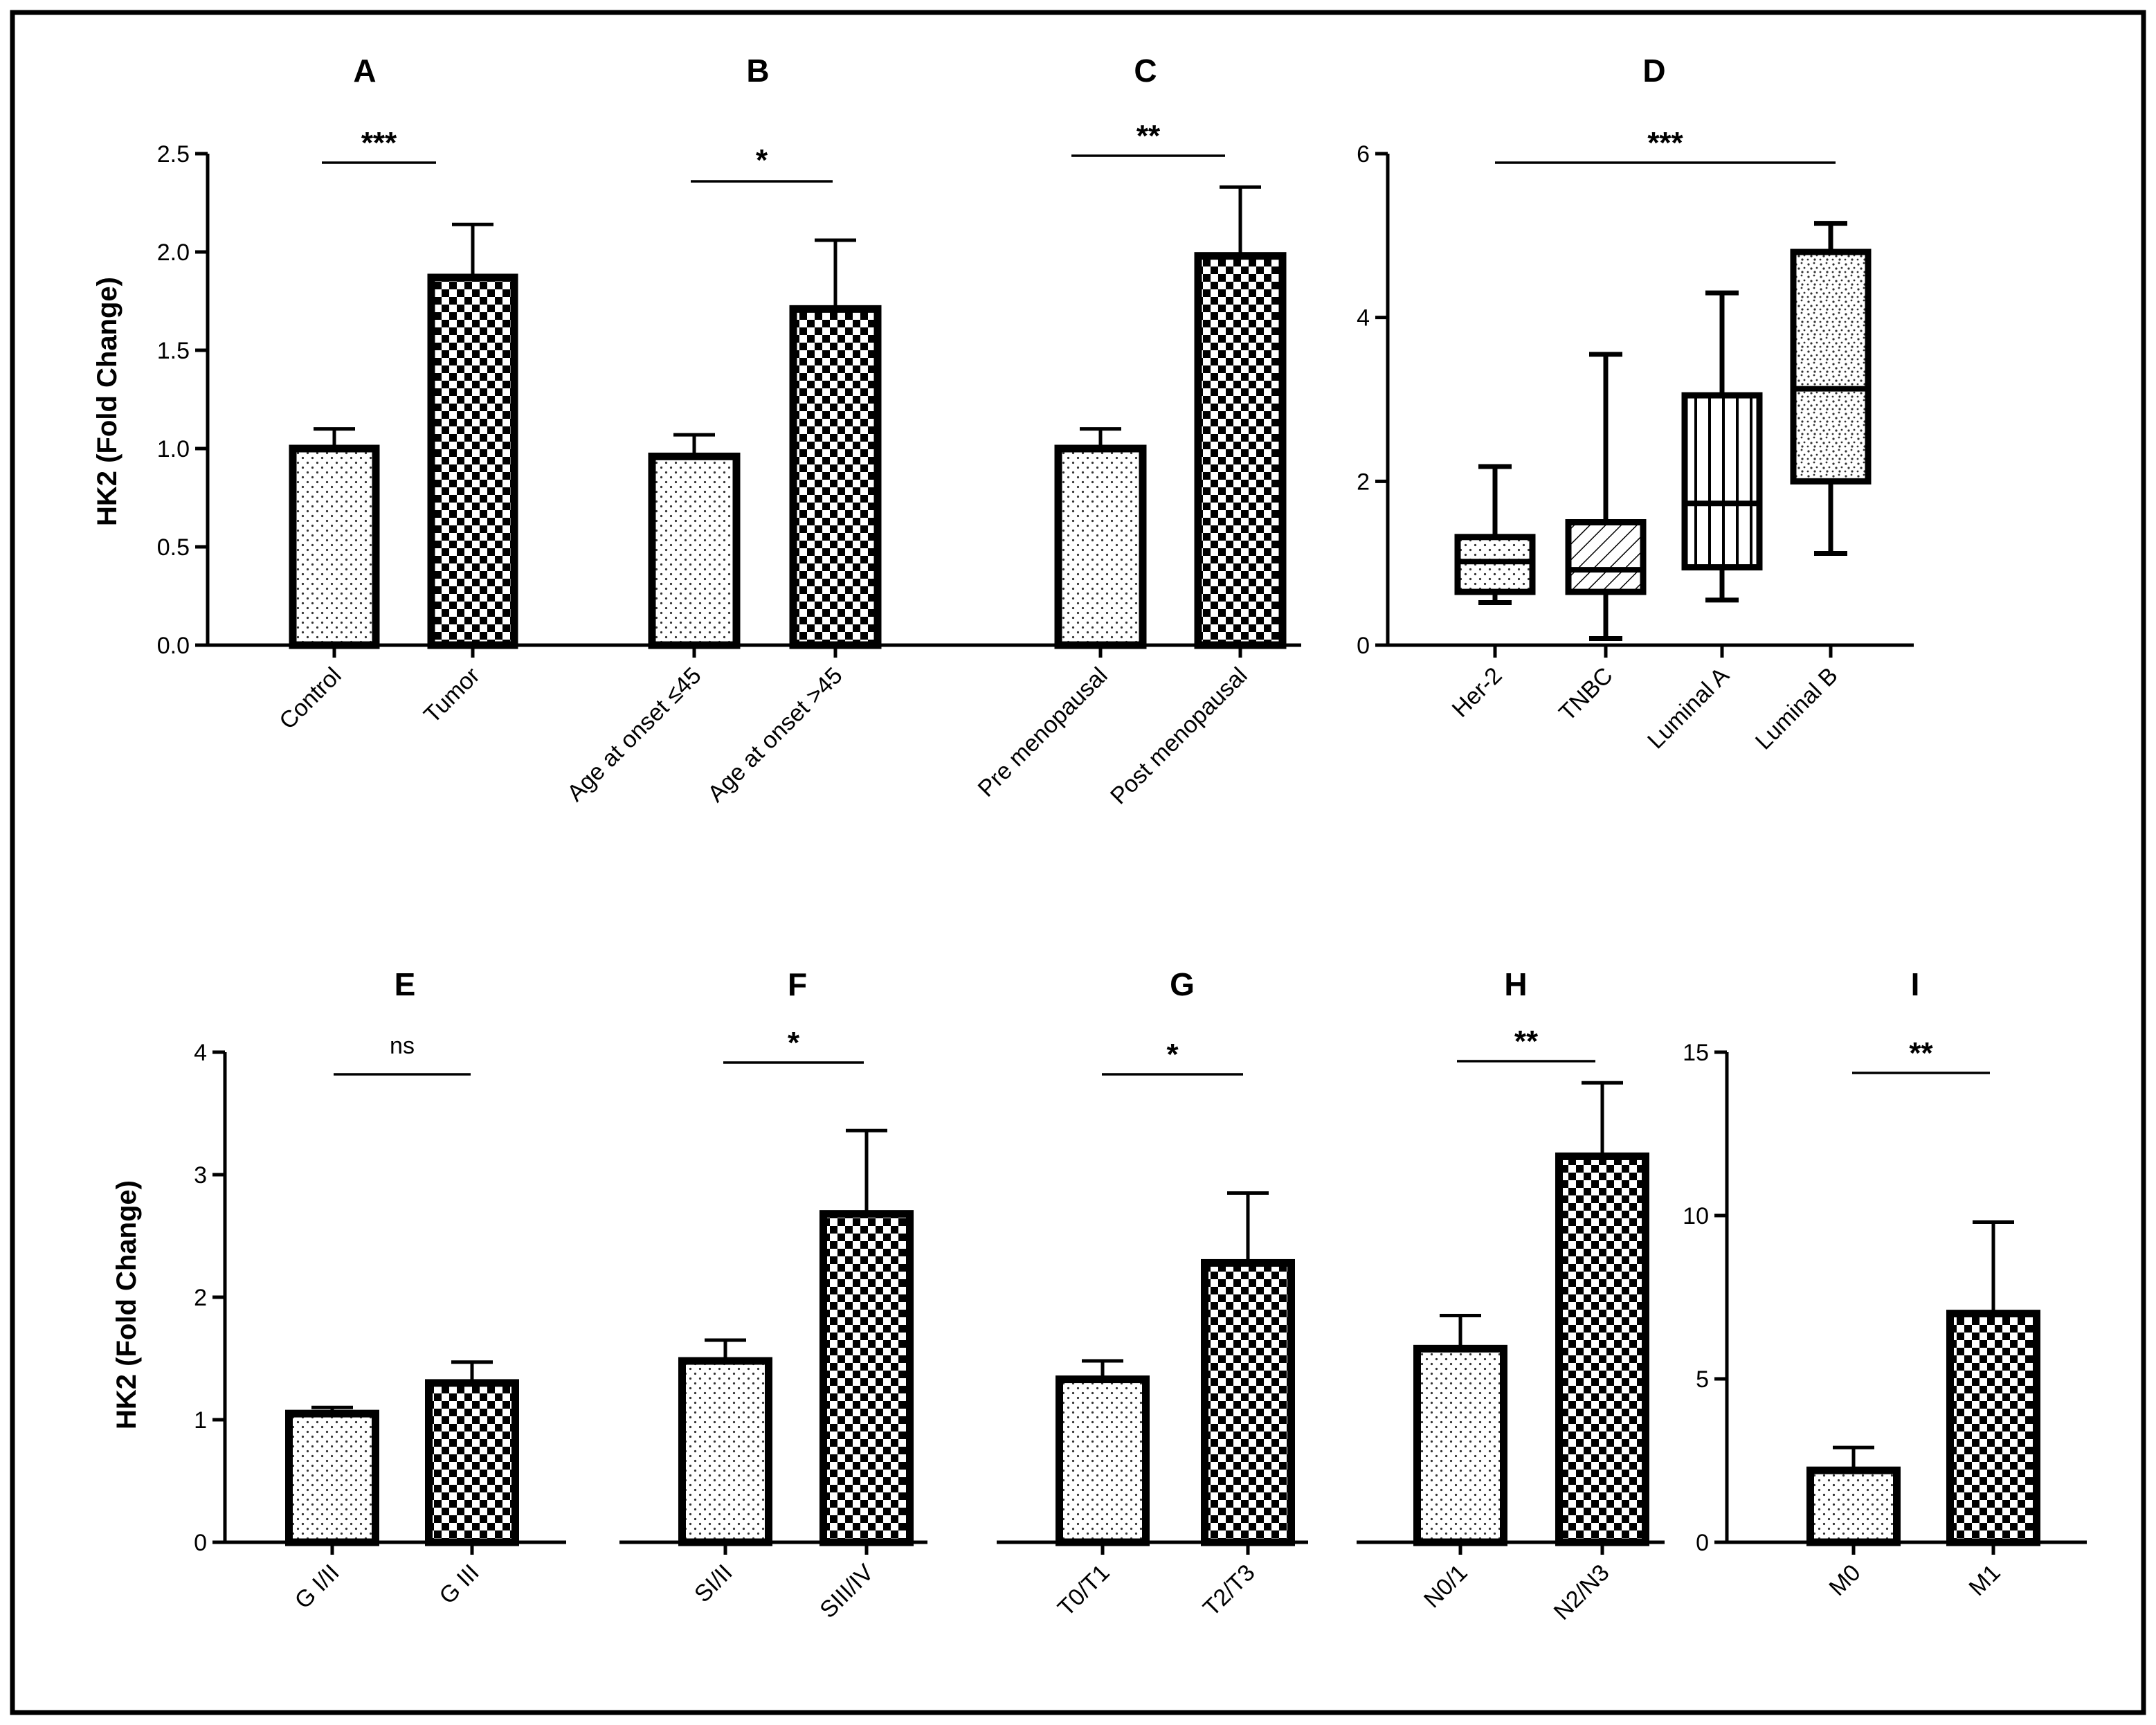 The image size is (2156, 1725). What do you see at coordinates (1477, 692) in the screenshot?
I see `x-tick-label: Her-2` at bounding box center [1477, 692].